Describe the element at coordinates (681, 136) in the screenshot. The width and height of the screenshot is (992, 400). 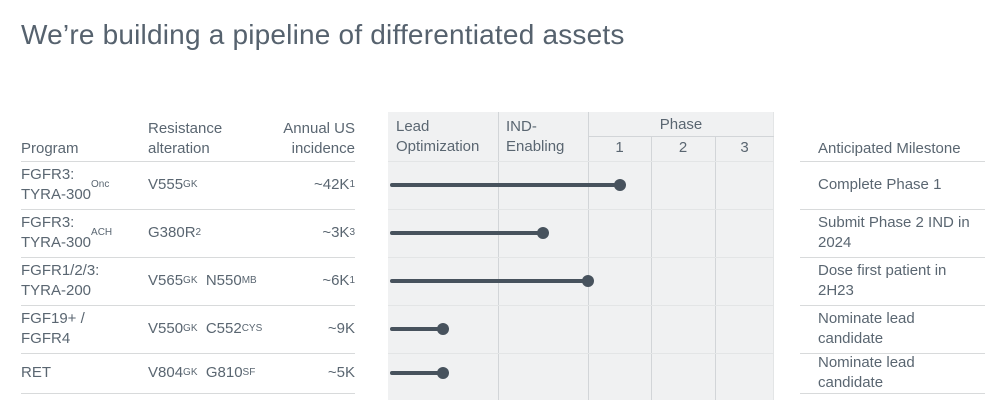
I see `phase-group-underline` at that location.